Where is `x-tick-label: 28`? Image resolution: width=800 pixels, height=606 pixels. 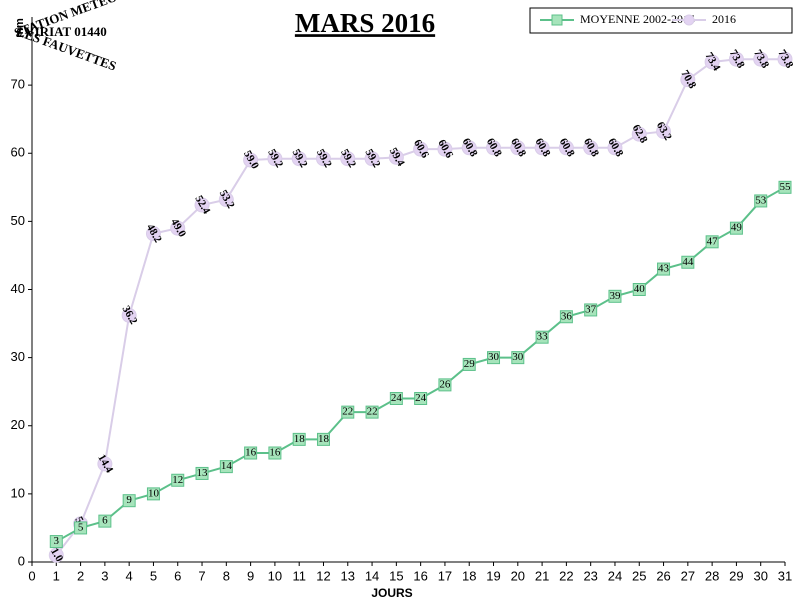 x-tick-label: 28 is located at coordinates (712, 575).